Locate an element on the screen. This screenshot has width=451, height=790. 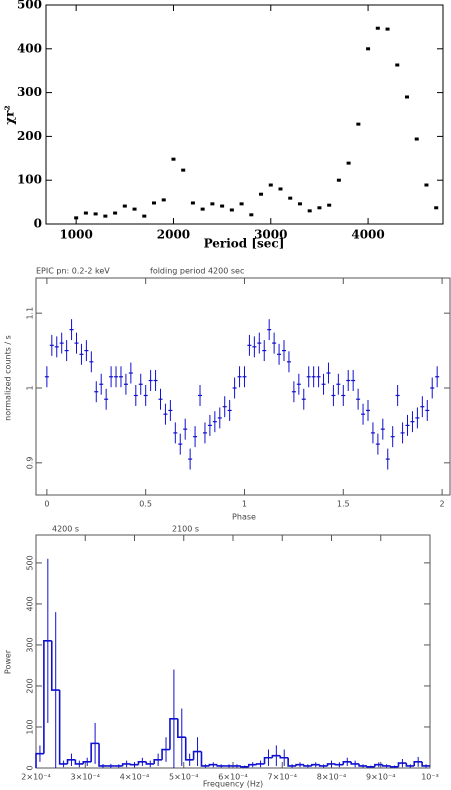
y-tick-label: 400 is located at coordinates (29, 48).